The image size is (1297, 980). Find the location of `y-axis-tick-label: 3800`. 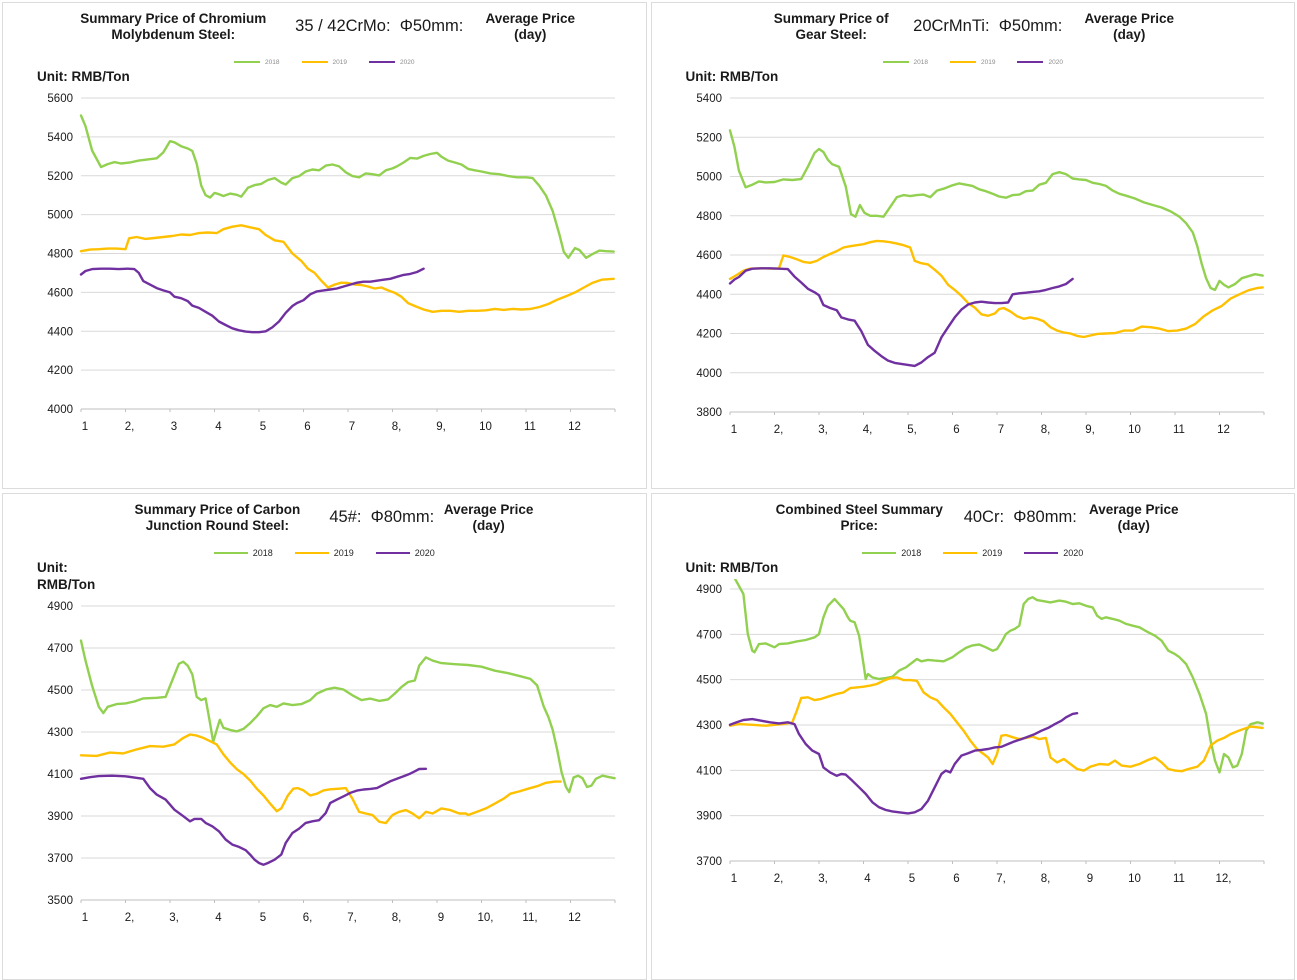

y-axis-tick-label: 3800 is located at coordinates (709, 413).